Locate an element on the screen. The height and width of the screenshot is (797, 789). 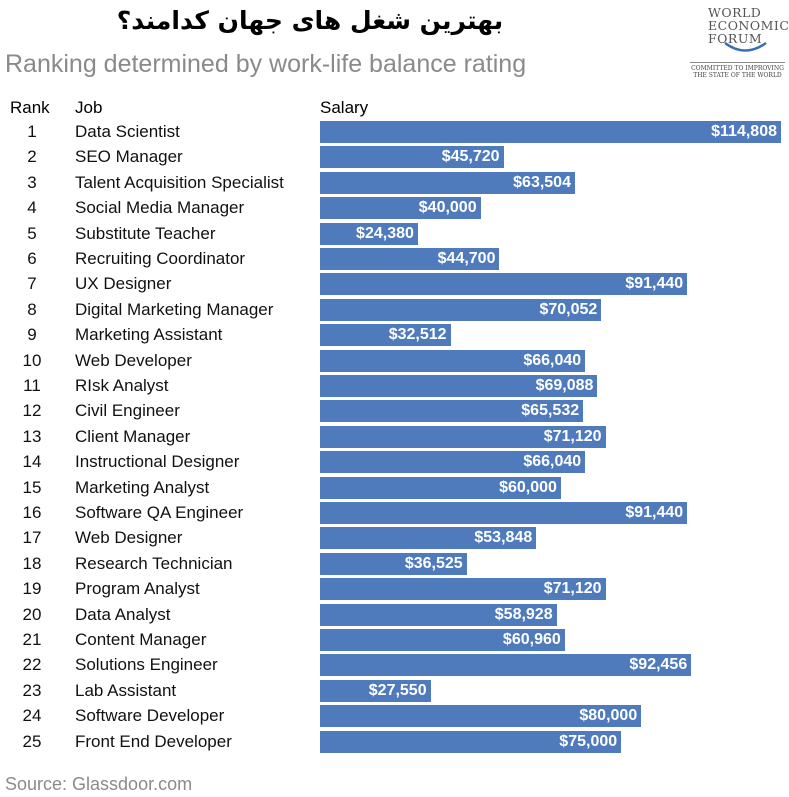
chart-row: 13 Client Manager $71,120 is located at coordinates (394, 438).